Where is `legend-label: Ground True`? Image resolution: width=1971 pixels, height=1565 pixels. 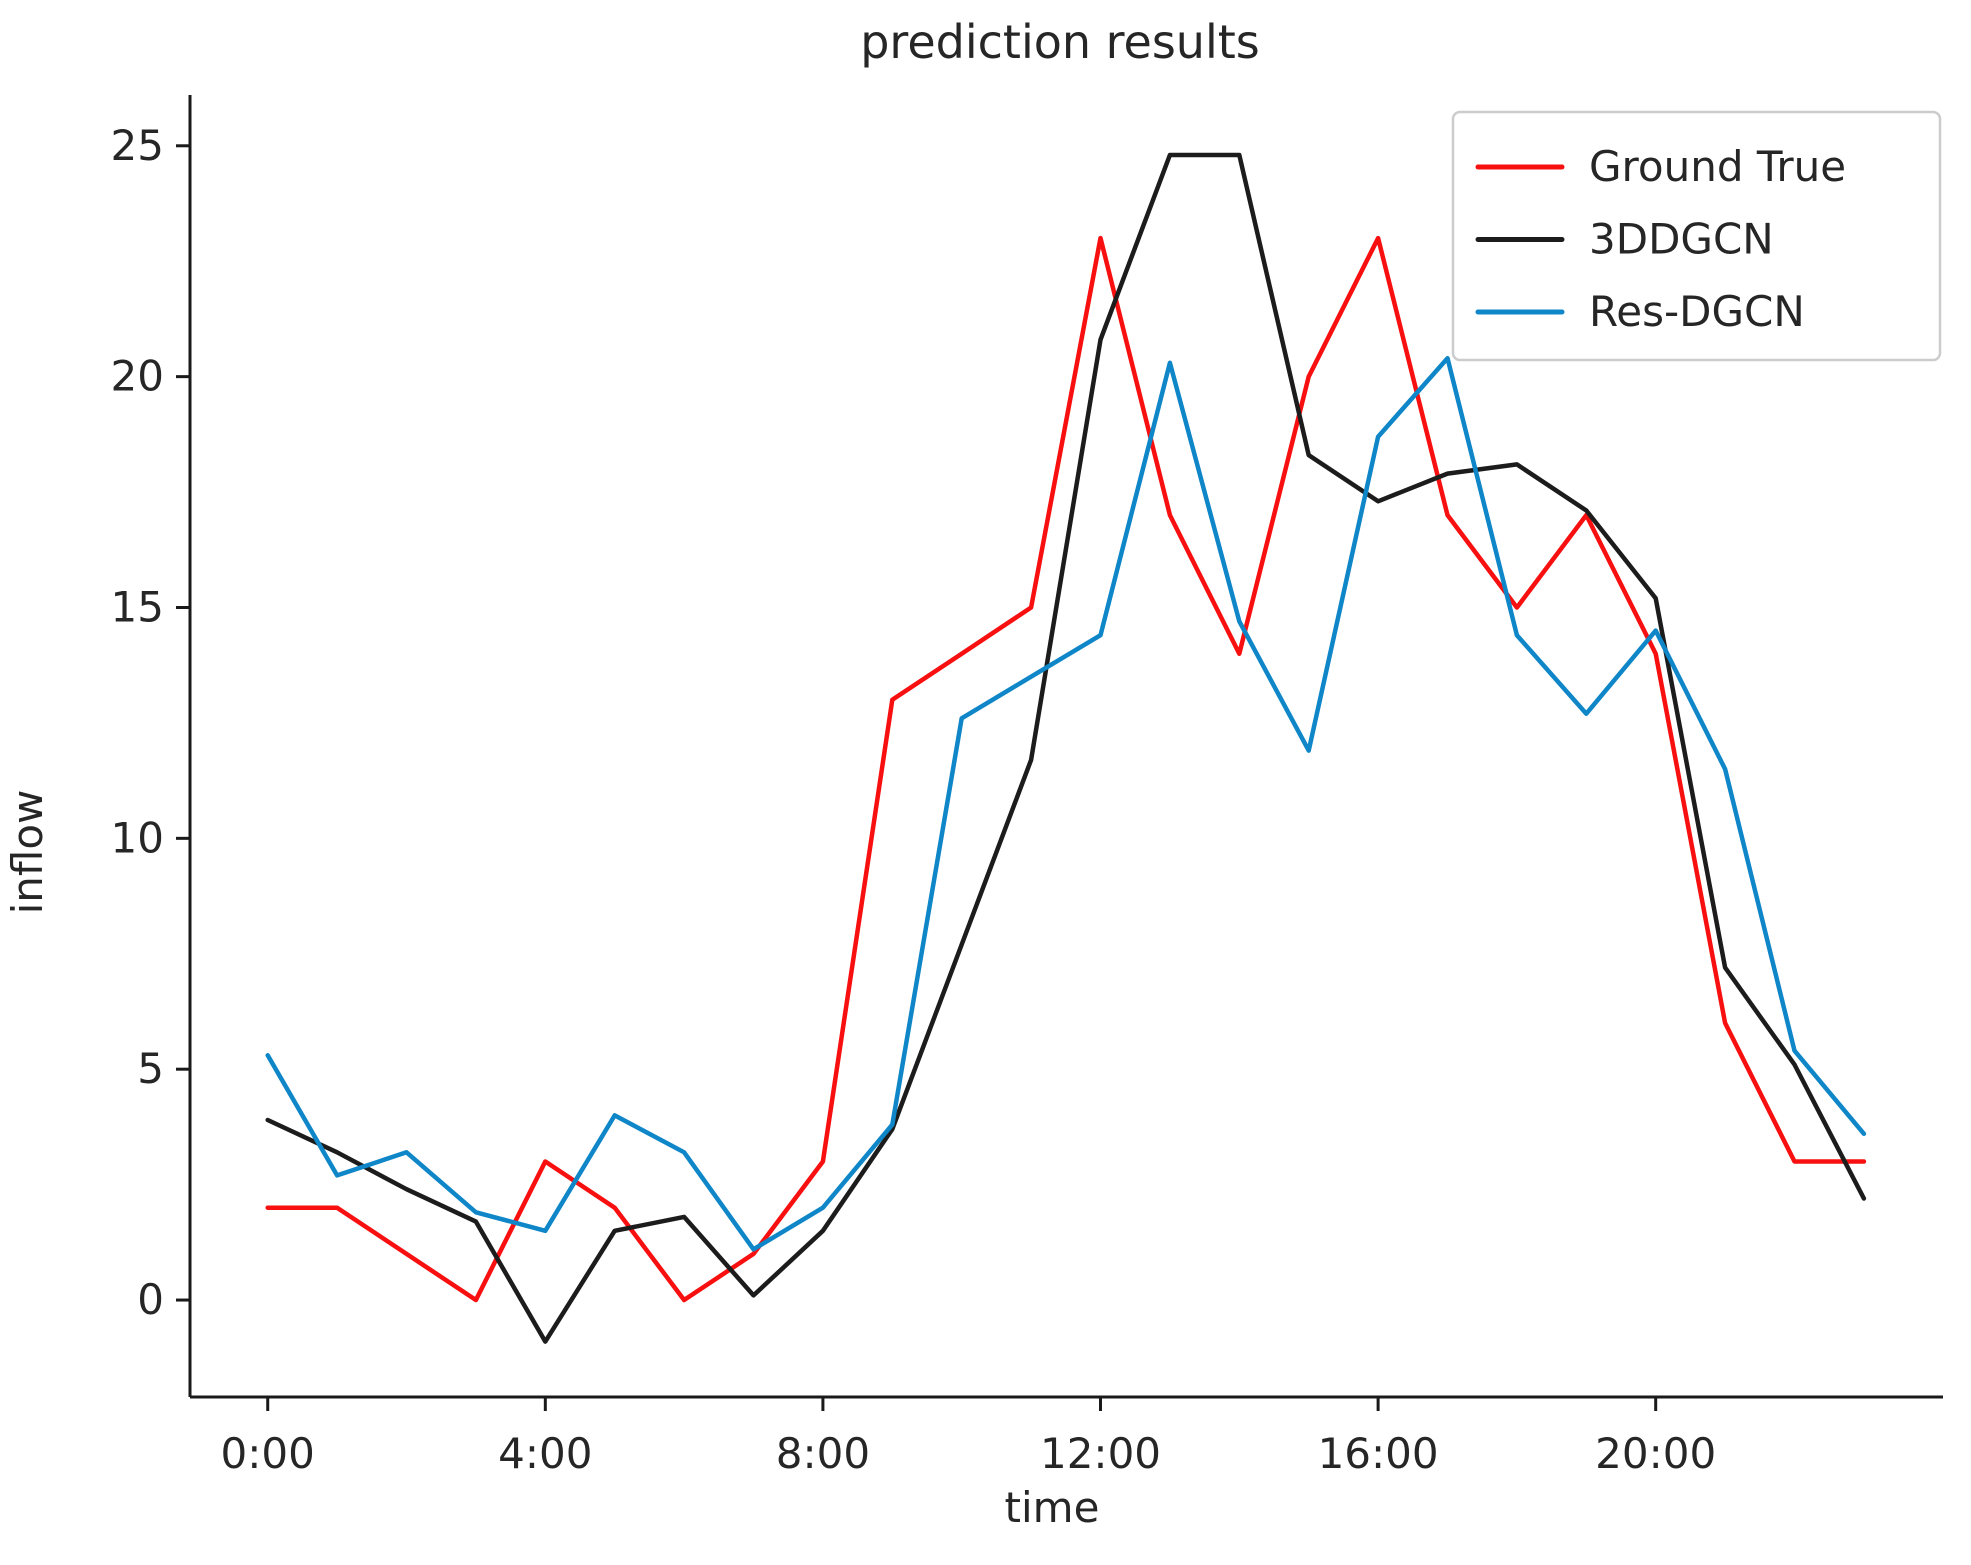 legend-label: Ground True is located at coordinates (1717, 166).